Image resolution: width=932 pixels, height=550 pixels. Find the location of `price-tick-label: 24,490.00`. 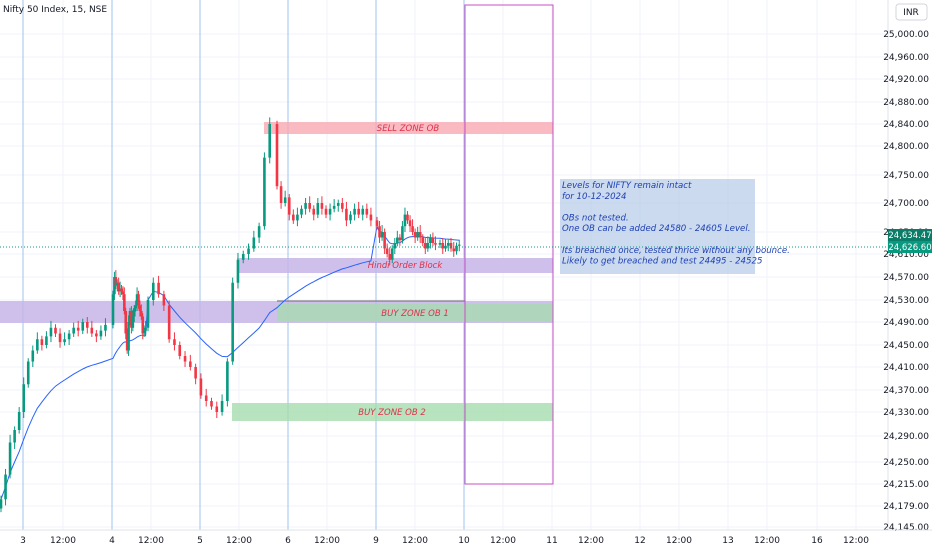

price-tick-label: 24,490.00 is located at coordinates (906, 323).